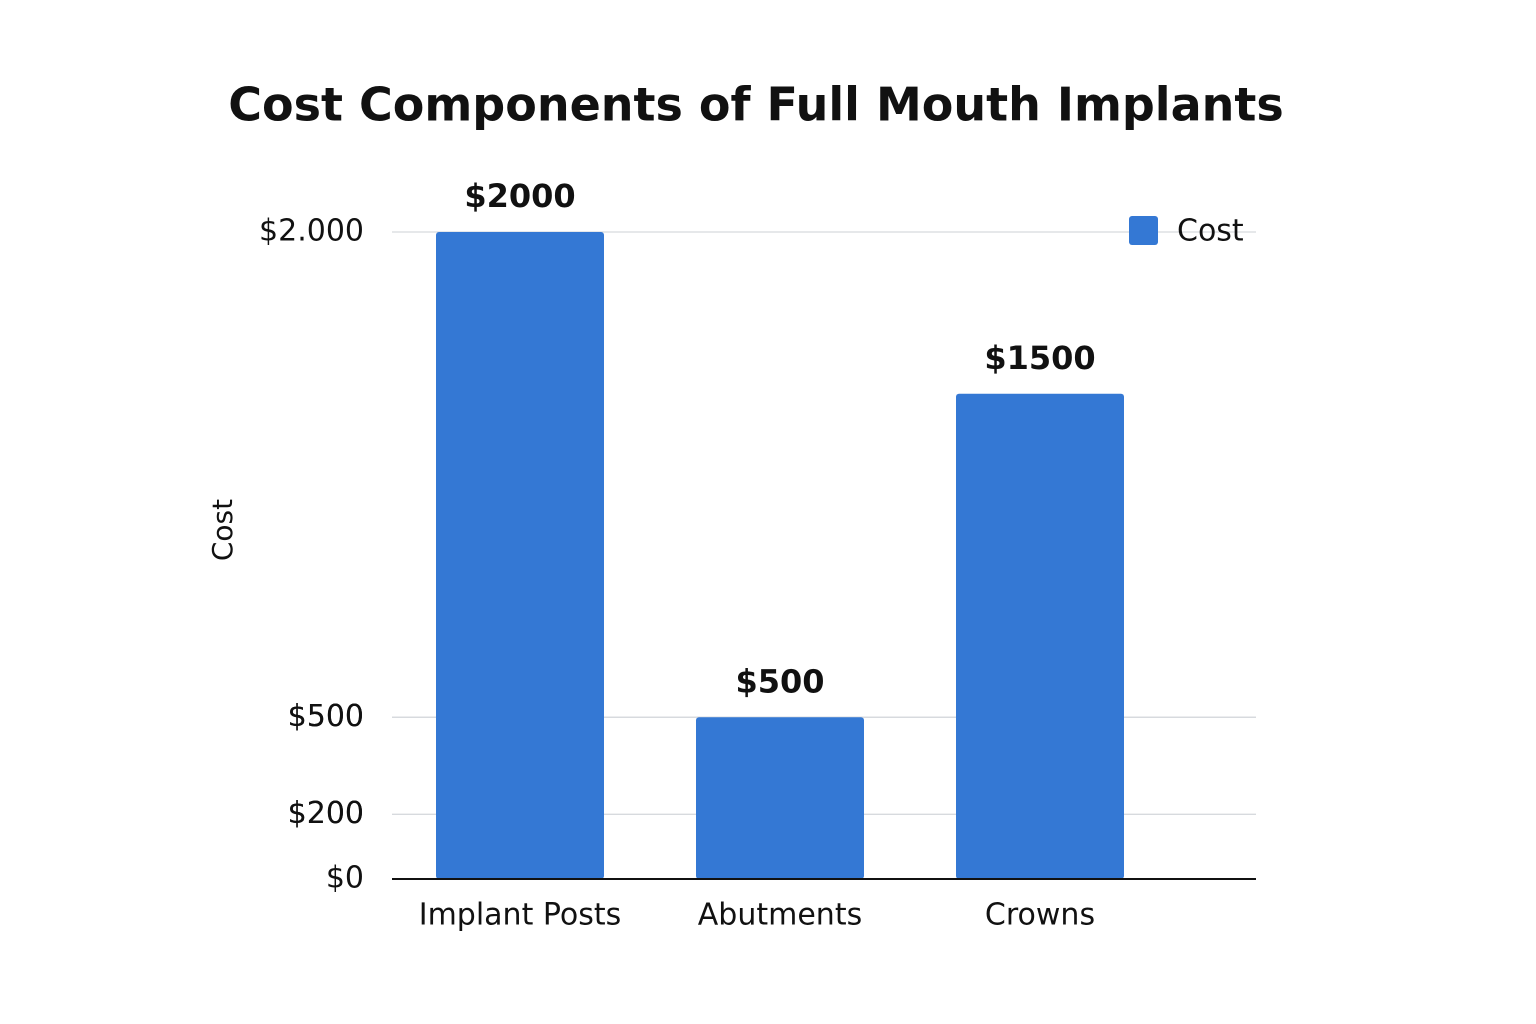  What do you see at coordinates (520, 915) in the screenshot?
I see `x-tick-label: Implant Posts` at bounding box center [520, 915].